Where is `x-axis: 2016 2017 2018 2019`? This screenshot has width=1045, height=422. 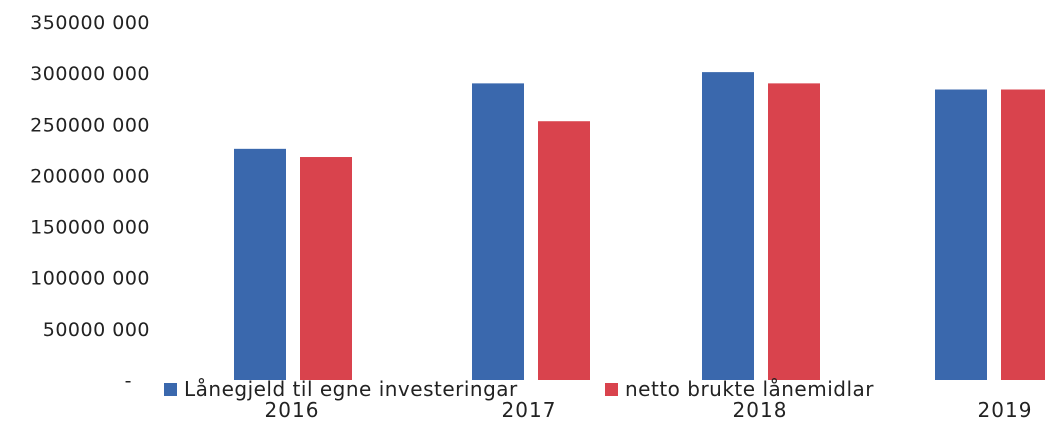
x-axis: 2016 2017 2018 2019 is located at coordinates (649, 410).